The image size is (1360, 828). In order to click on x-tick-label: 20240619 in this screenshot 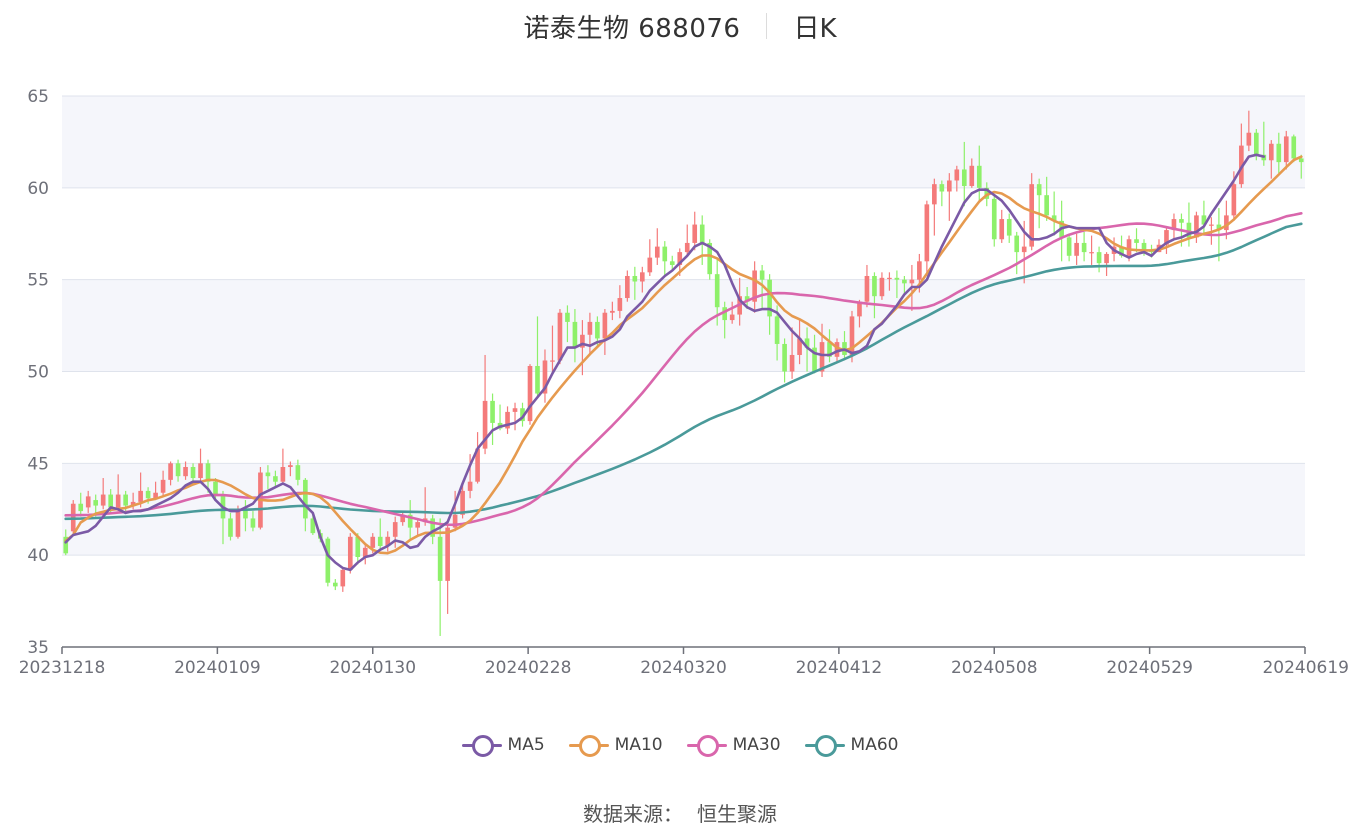, I will do `click(1305, 668)`.